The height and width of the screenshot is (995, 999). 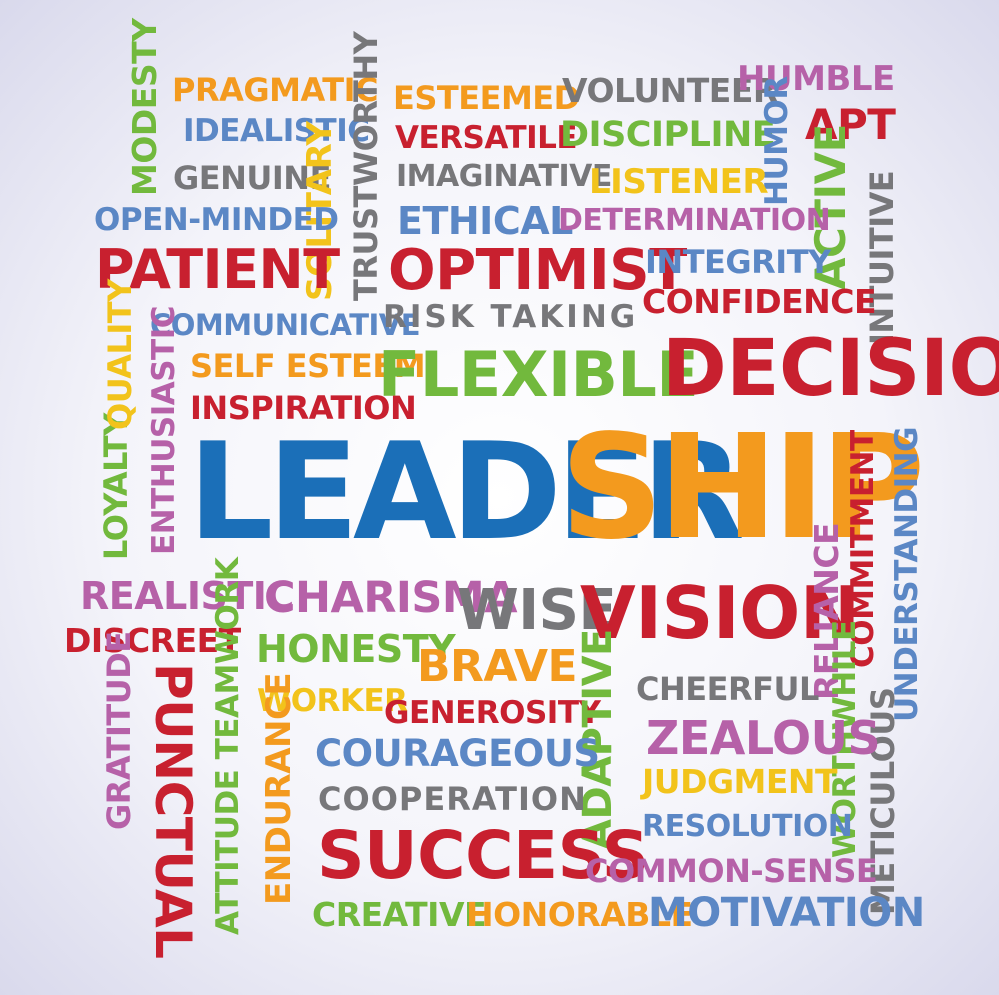 What do you see at coordinates (504, 176) in the screenshot?
I see `word-imaginative: IMAGINATIVE` at bounding box center [504, 176].